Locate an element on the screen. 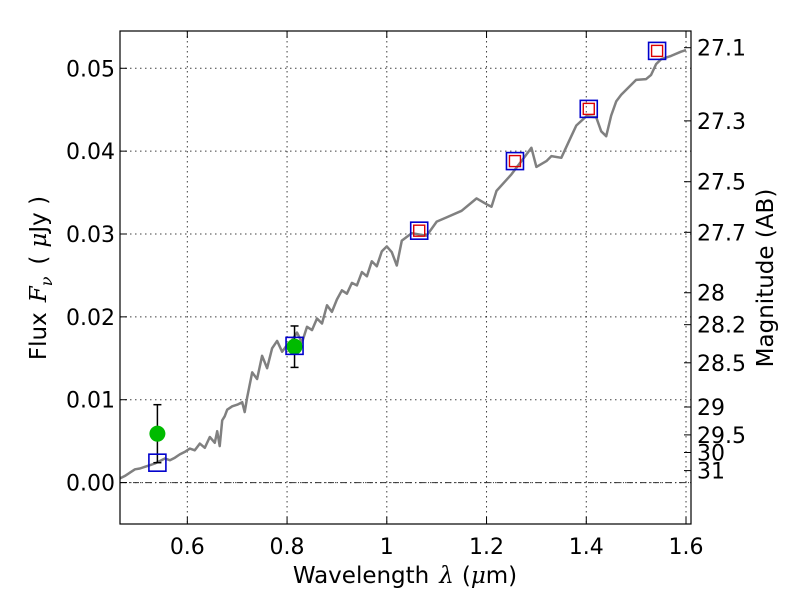 The width and height of the screenshot is (800, 600). x-tick-label: 1.6 is located at coordinates (686, 547).